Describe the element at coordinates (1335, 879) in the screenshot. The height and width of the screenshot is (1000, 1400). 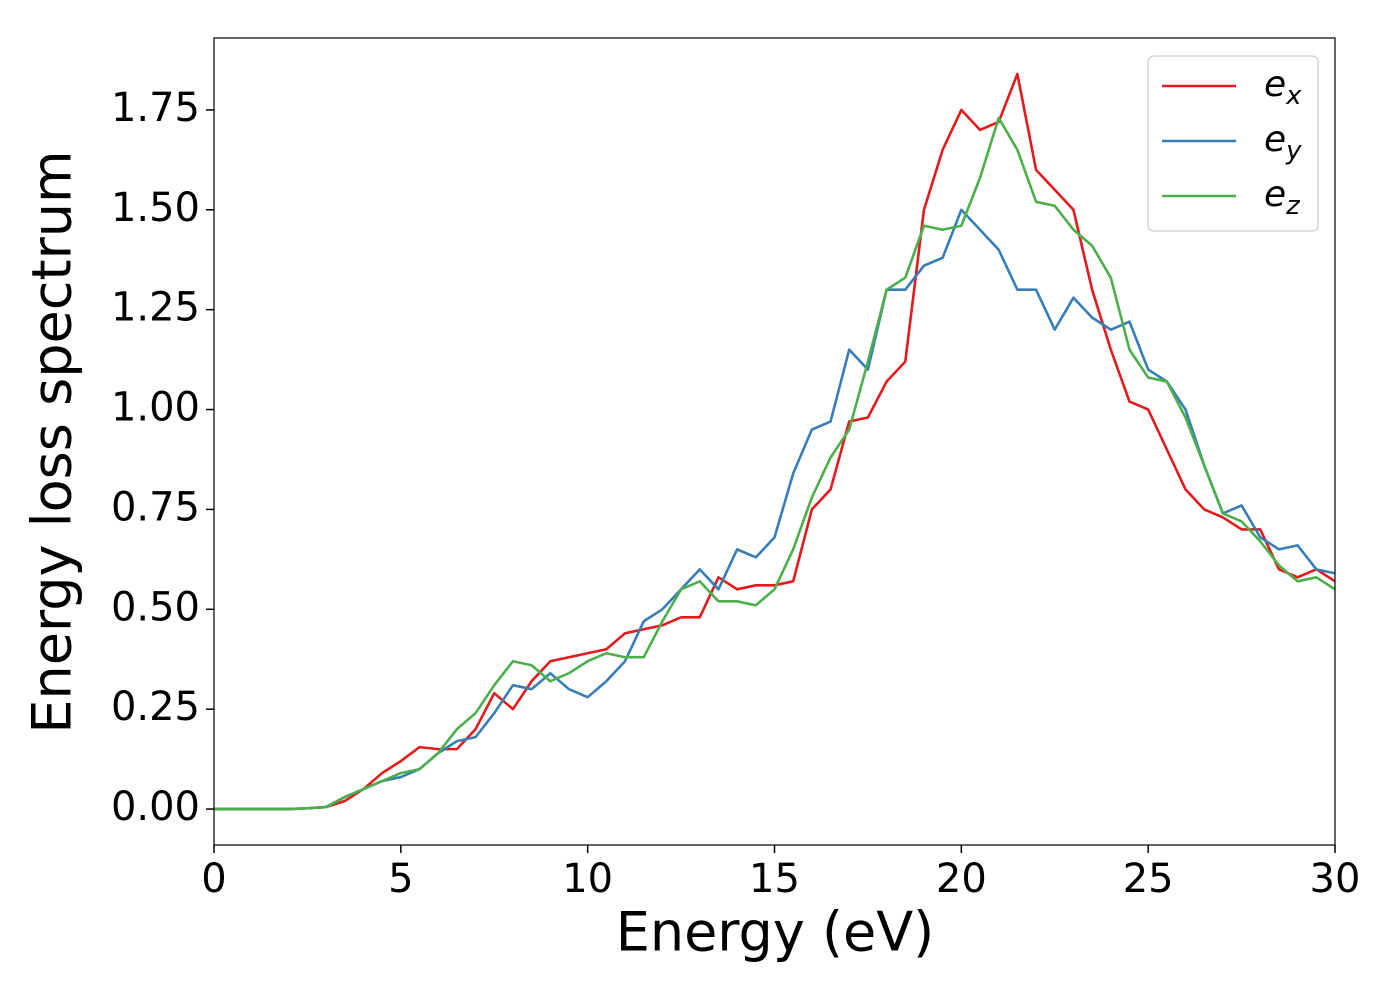
I see `x-tick-label: 30` at that location.